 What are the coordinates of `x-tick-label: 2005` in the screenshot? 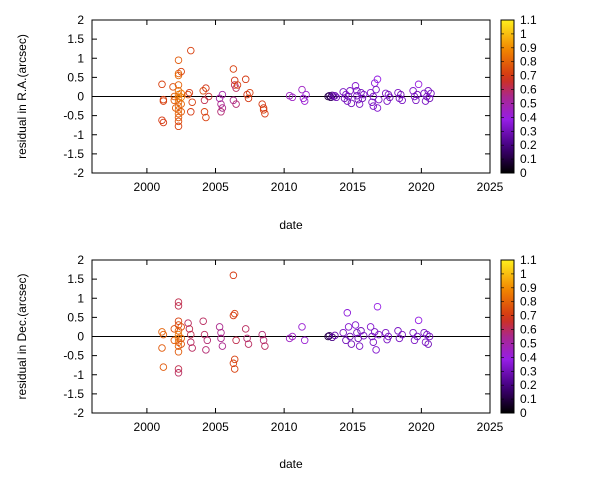 It's located at (215, 427).